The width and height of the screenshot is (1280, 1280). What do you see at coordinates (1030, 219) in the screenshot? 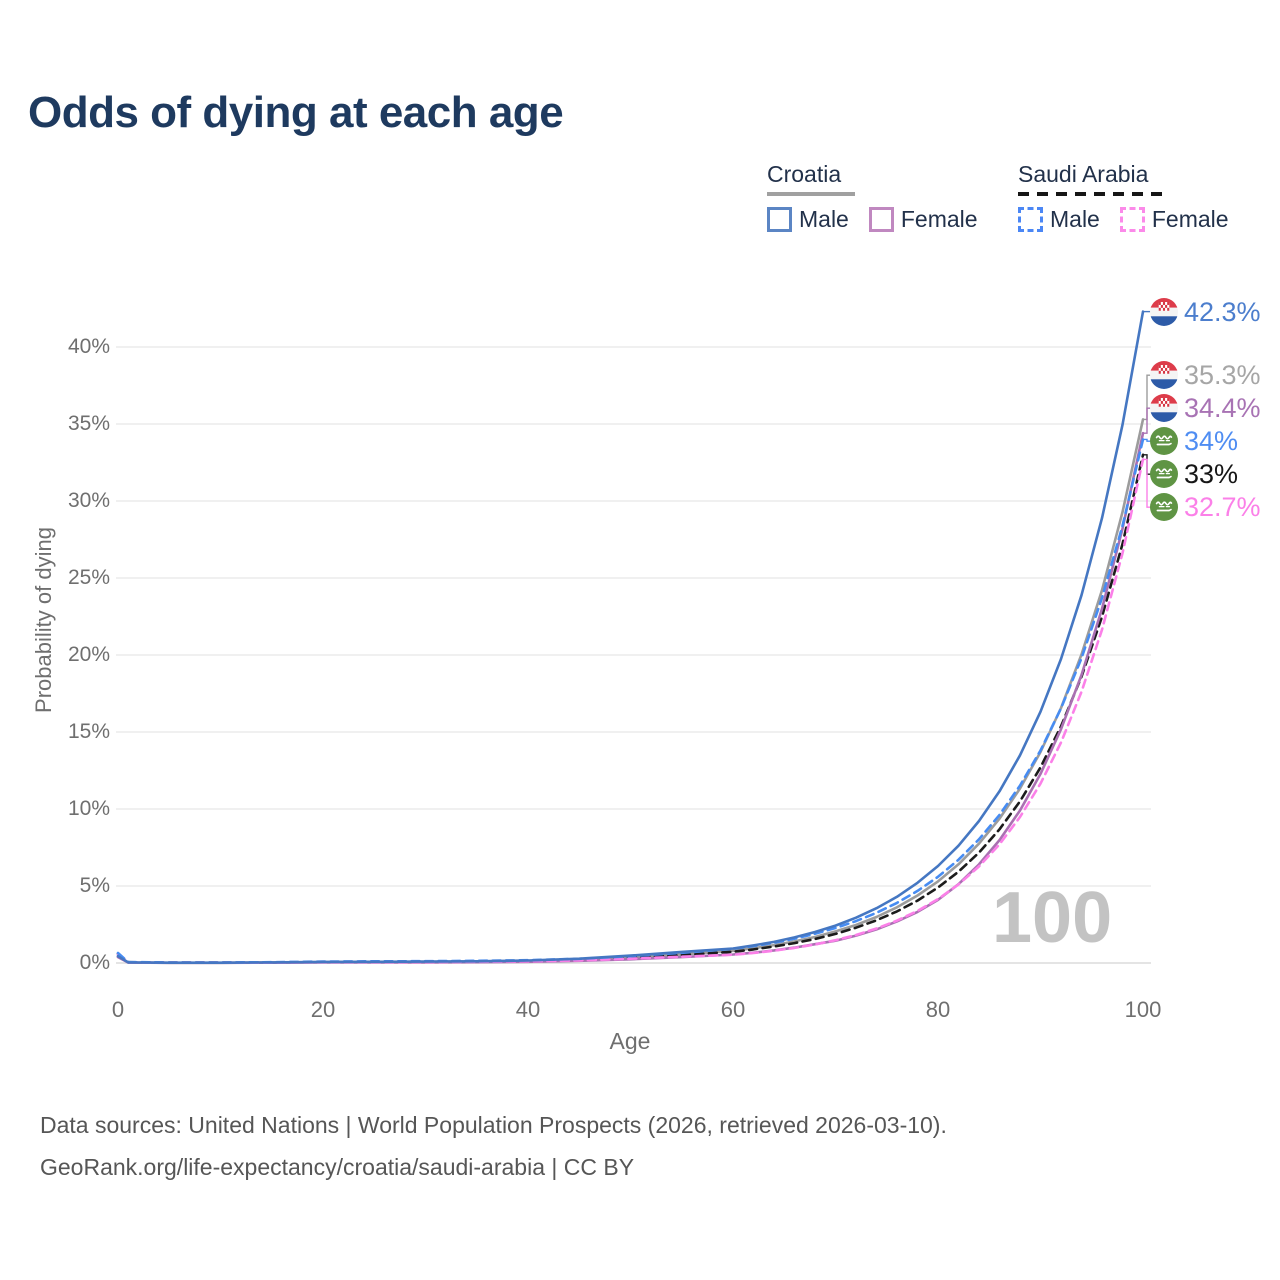
I see `saudi-male-swatch-icon` at bounding box center [1030, 219].